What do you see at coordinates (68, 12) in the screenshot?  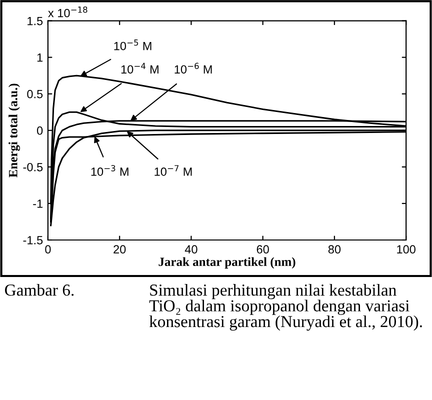 I see `text: x 10$^{−18}$` at bounding box center [68, 12].